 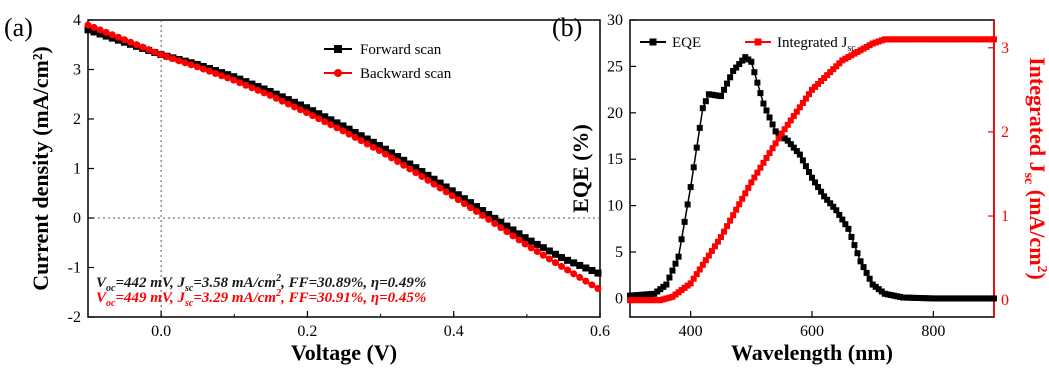 What do you see at coordinates (77, 70) in the screenshot?
I see `y-tick-label: 3` at bounding box center [77, 70].